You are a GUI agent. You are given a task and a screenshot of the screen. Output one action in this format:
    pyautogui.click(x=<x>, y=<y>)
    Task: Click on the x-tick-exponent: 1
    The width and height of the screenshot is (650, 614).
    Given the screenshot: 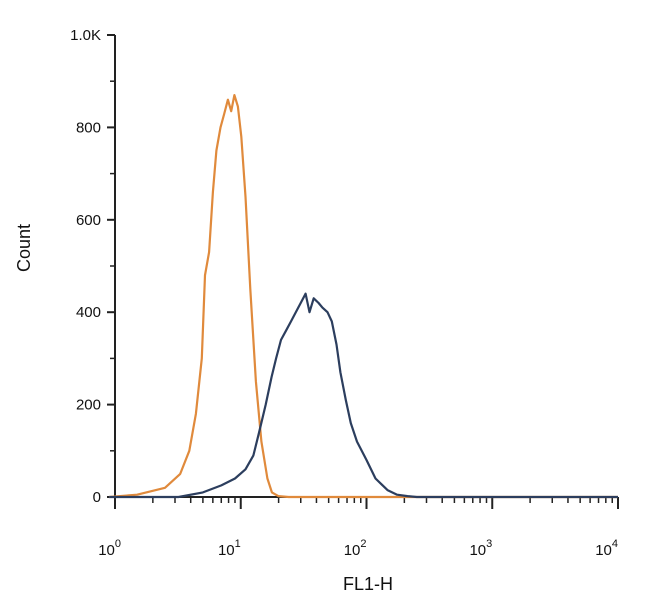 What is the action you would take?
    pyautogui.click(x=238, y=544)
    